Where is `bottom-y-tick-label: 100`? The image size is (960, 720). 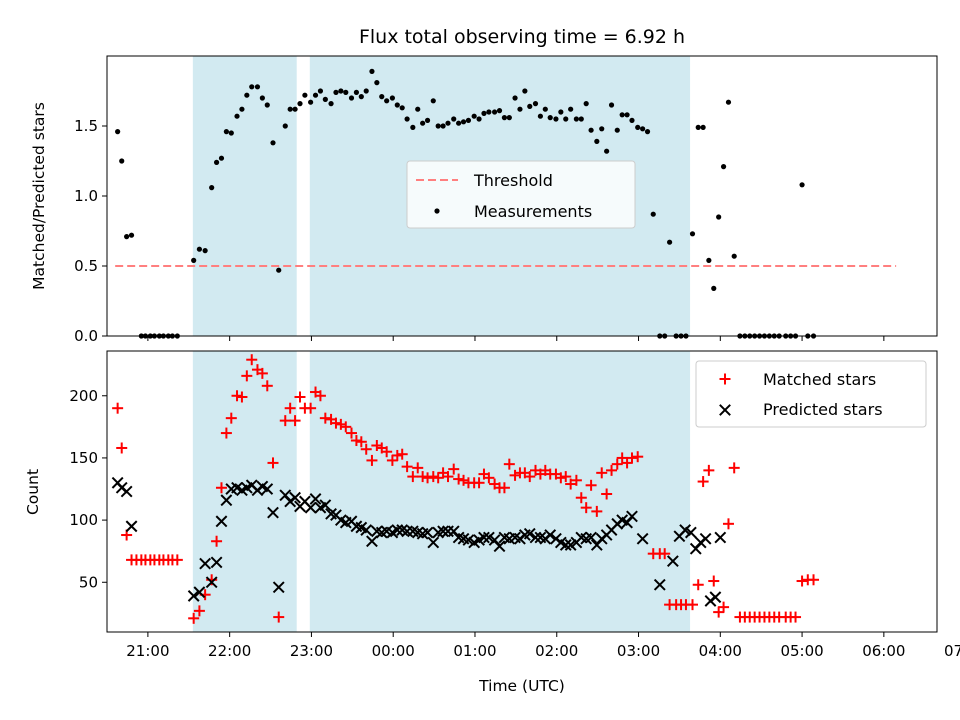 bottom-y-tick-label: 100 is located at coordinates (83, 520).